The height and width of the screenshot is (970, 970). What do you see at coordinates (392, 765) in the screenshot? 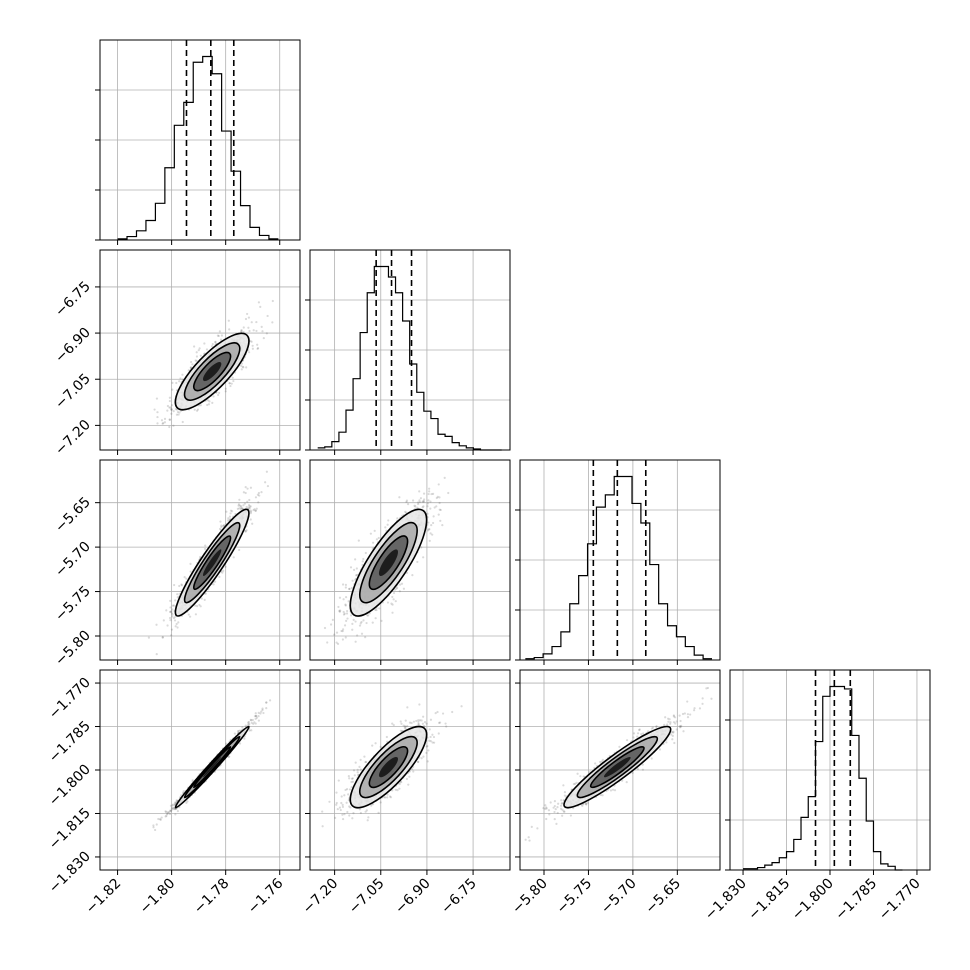
I see `panel-content` at bounding box center [392, 765].